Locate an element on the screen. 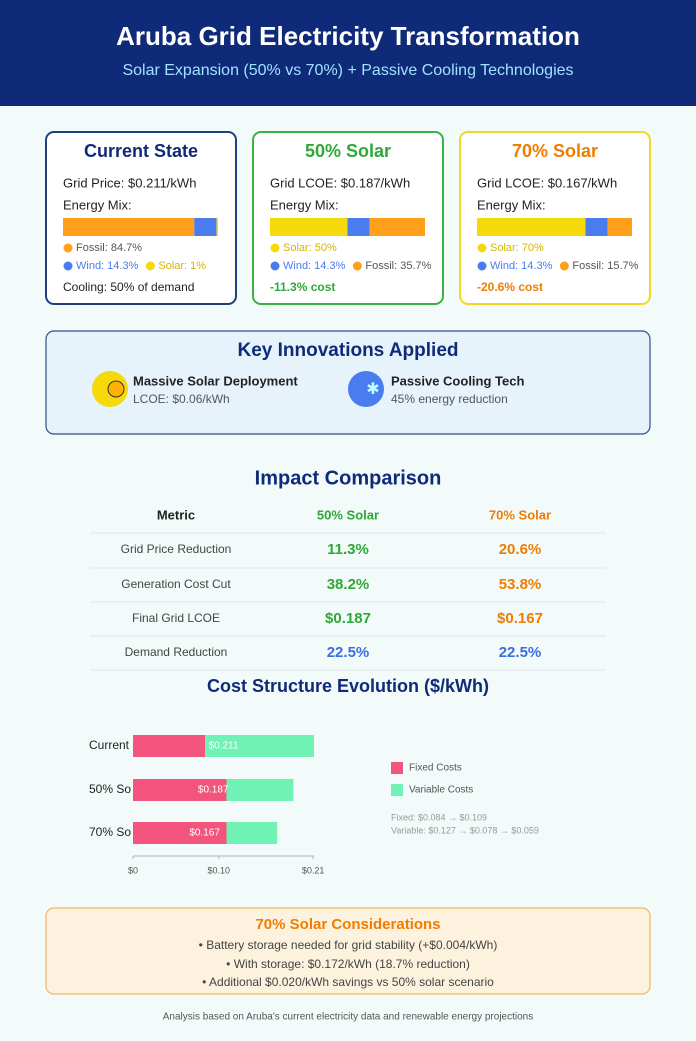 This screenshot has width=696, height=1041. y-tick-label: 70% So is located at coordinates (110, 832).